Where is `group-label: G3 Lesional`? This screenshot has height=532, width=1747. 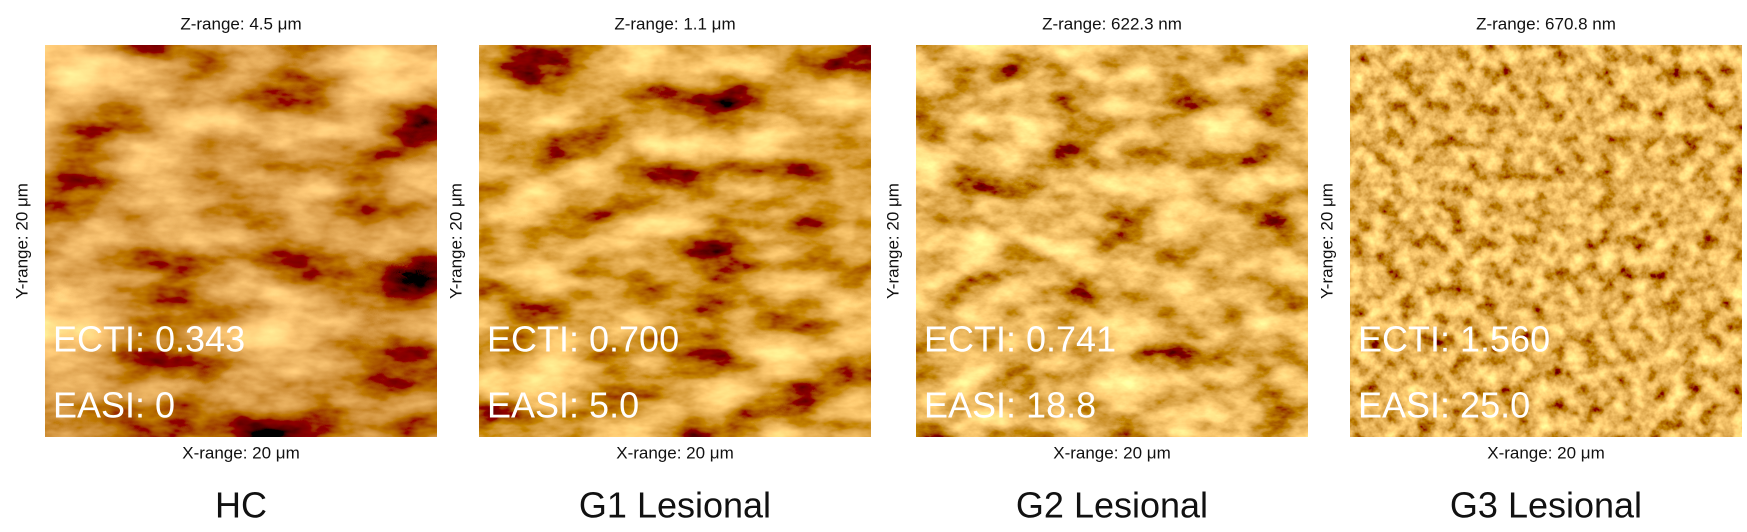 group-label: G3 Lesional is located at coordinates (1546, 505).